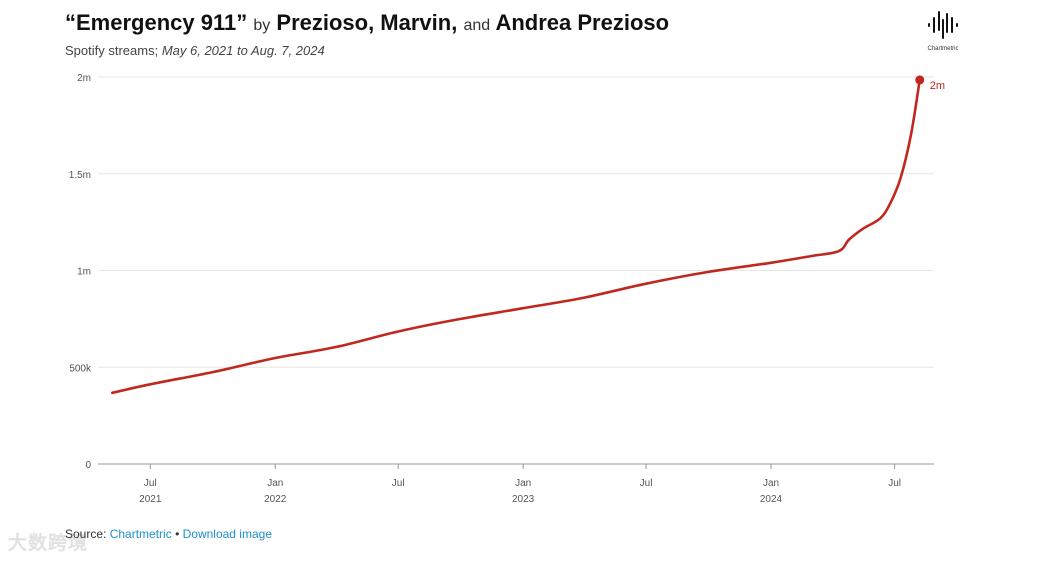  What do you see at coordinates (156, 22) in the screenshot?
I see `title-song: “Emergency 911”` at bounding box center [156, 22].